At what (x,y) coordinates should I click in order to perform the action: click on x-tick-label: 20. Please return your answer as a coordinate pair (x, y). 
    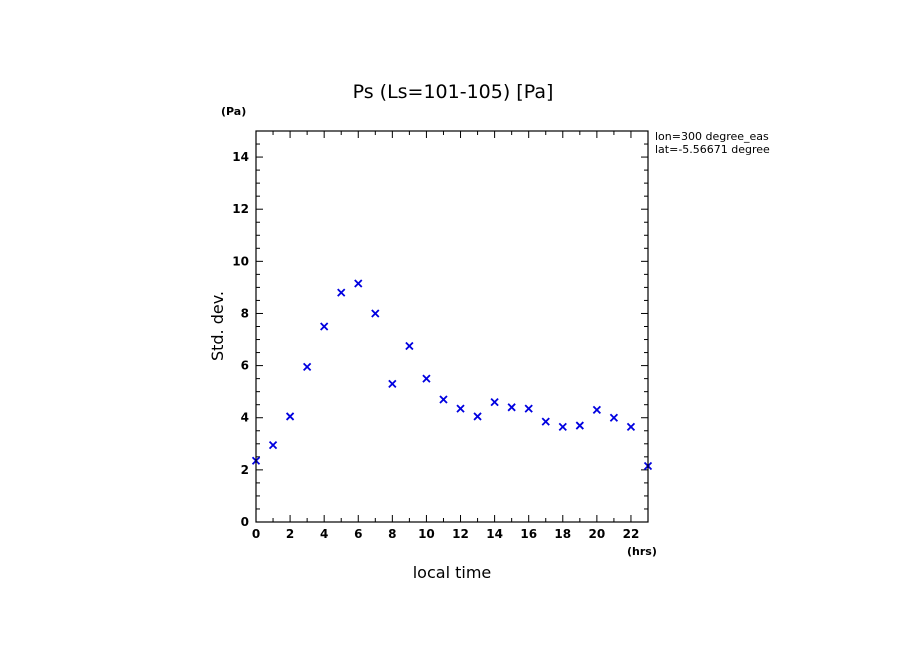
    Looking at the image, I should click on (597, 534).